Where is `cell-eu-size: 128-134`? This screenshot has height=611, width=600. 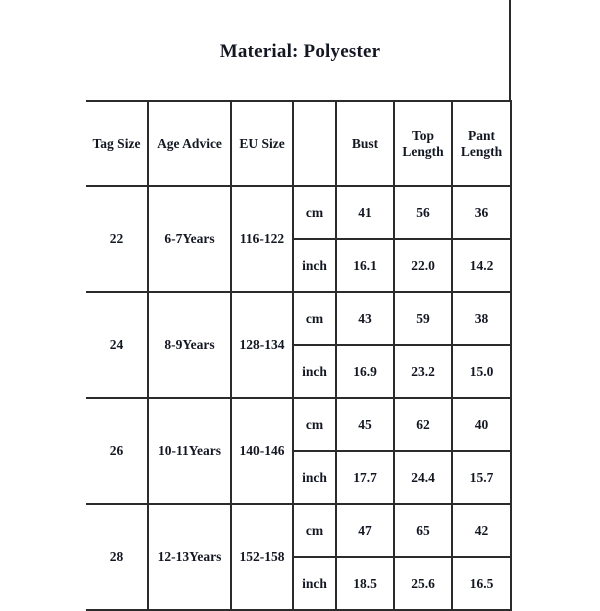 cell-eu-size: 128-134 is located at coordinates (262, 345).